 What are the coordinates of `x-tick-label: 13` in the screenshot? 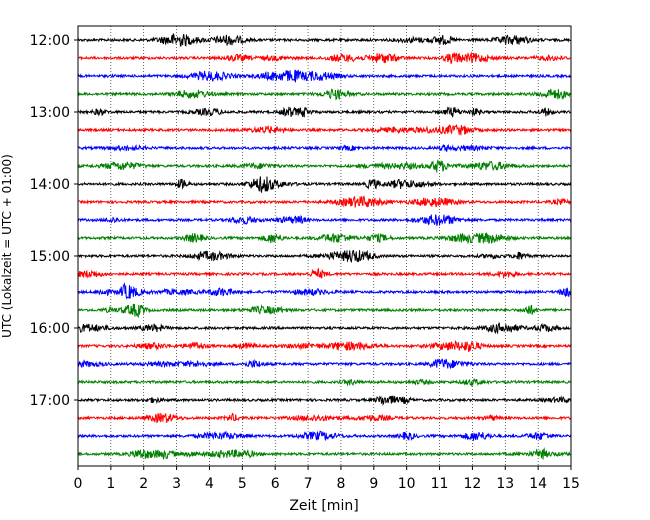 It's located at (505, 484).